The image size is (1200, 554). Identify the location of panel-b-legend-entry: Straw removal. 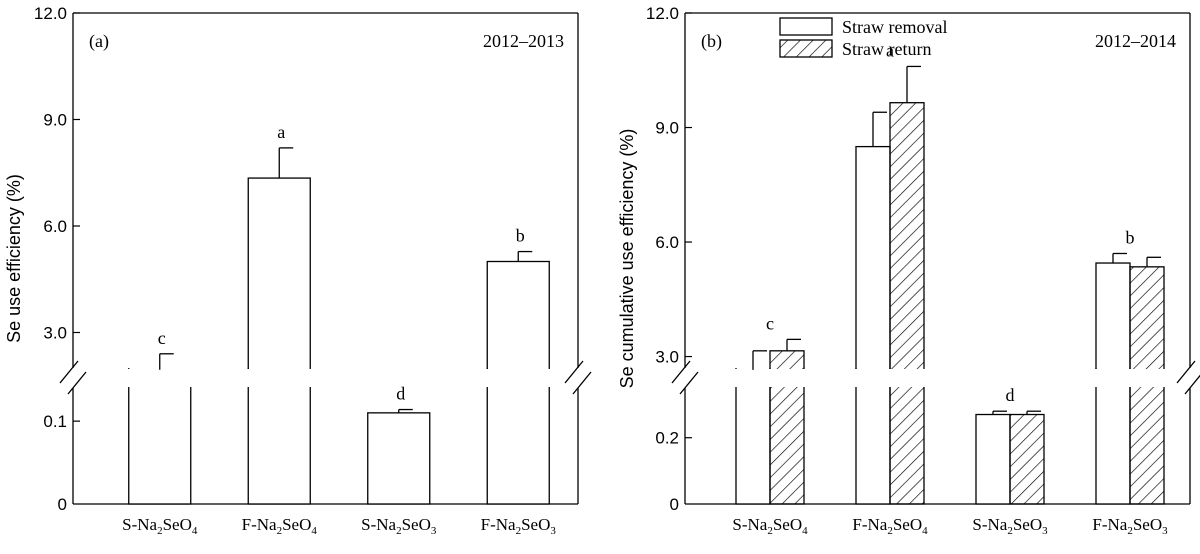
(894, 27).